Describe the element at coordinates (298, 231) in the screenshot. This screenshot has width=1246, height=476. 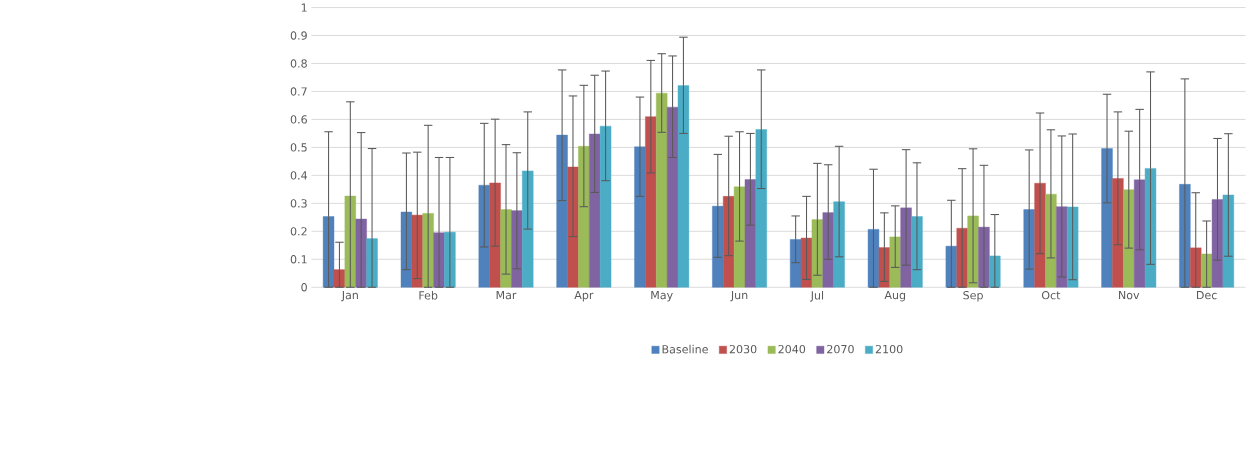
I see `y-tick-label: 0.2` at that location.